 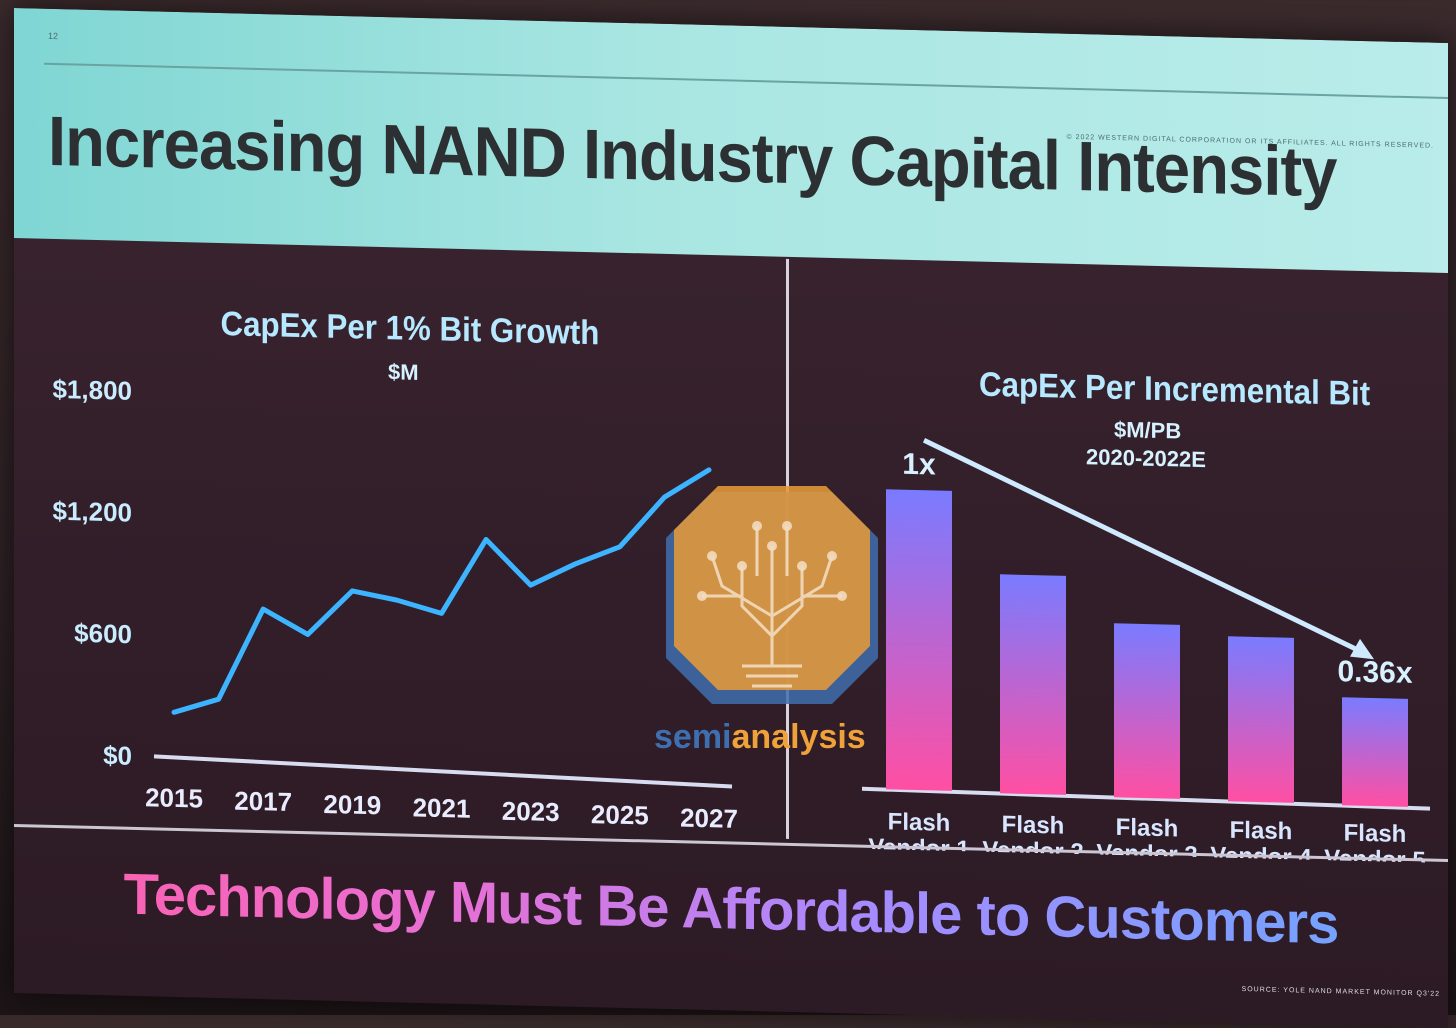 What do you see at coordinates (746, 81) in the screenshot?
I see `header-rule` at bounding box center [746, 81].